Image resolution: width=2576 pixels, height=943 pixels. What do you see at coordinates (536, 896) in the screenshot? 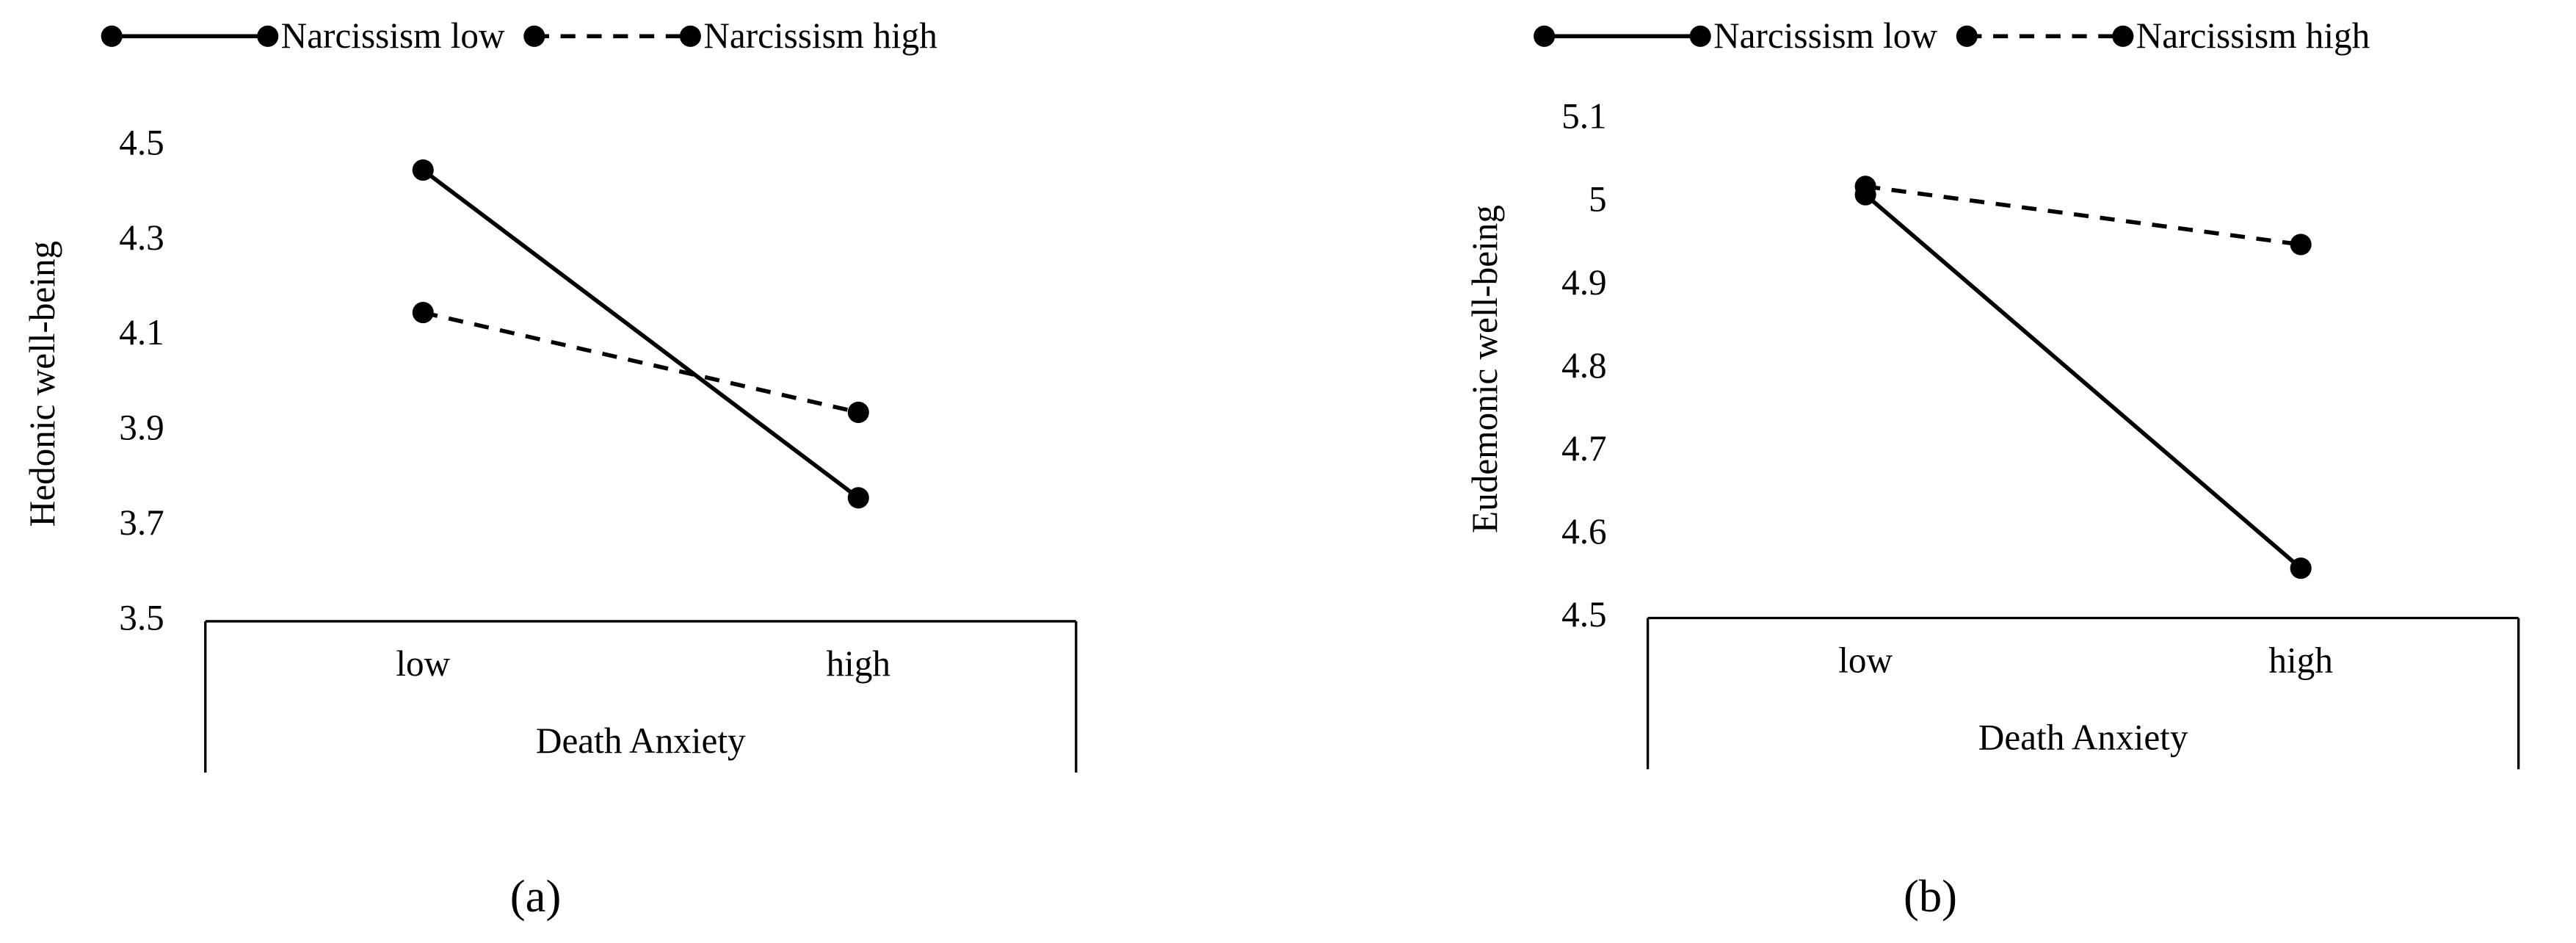
I see `panel-label: (a)` at bounding box center [536, 896].